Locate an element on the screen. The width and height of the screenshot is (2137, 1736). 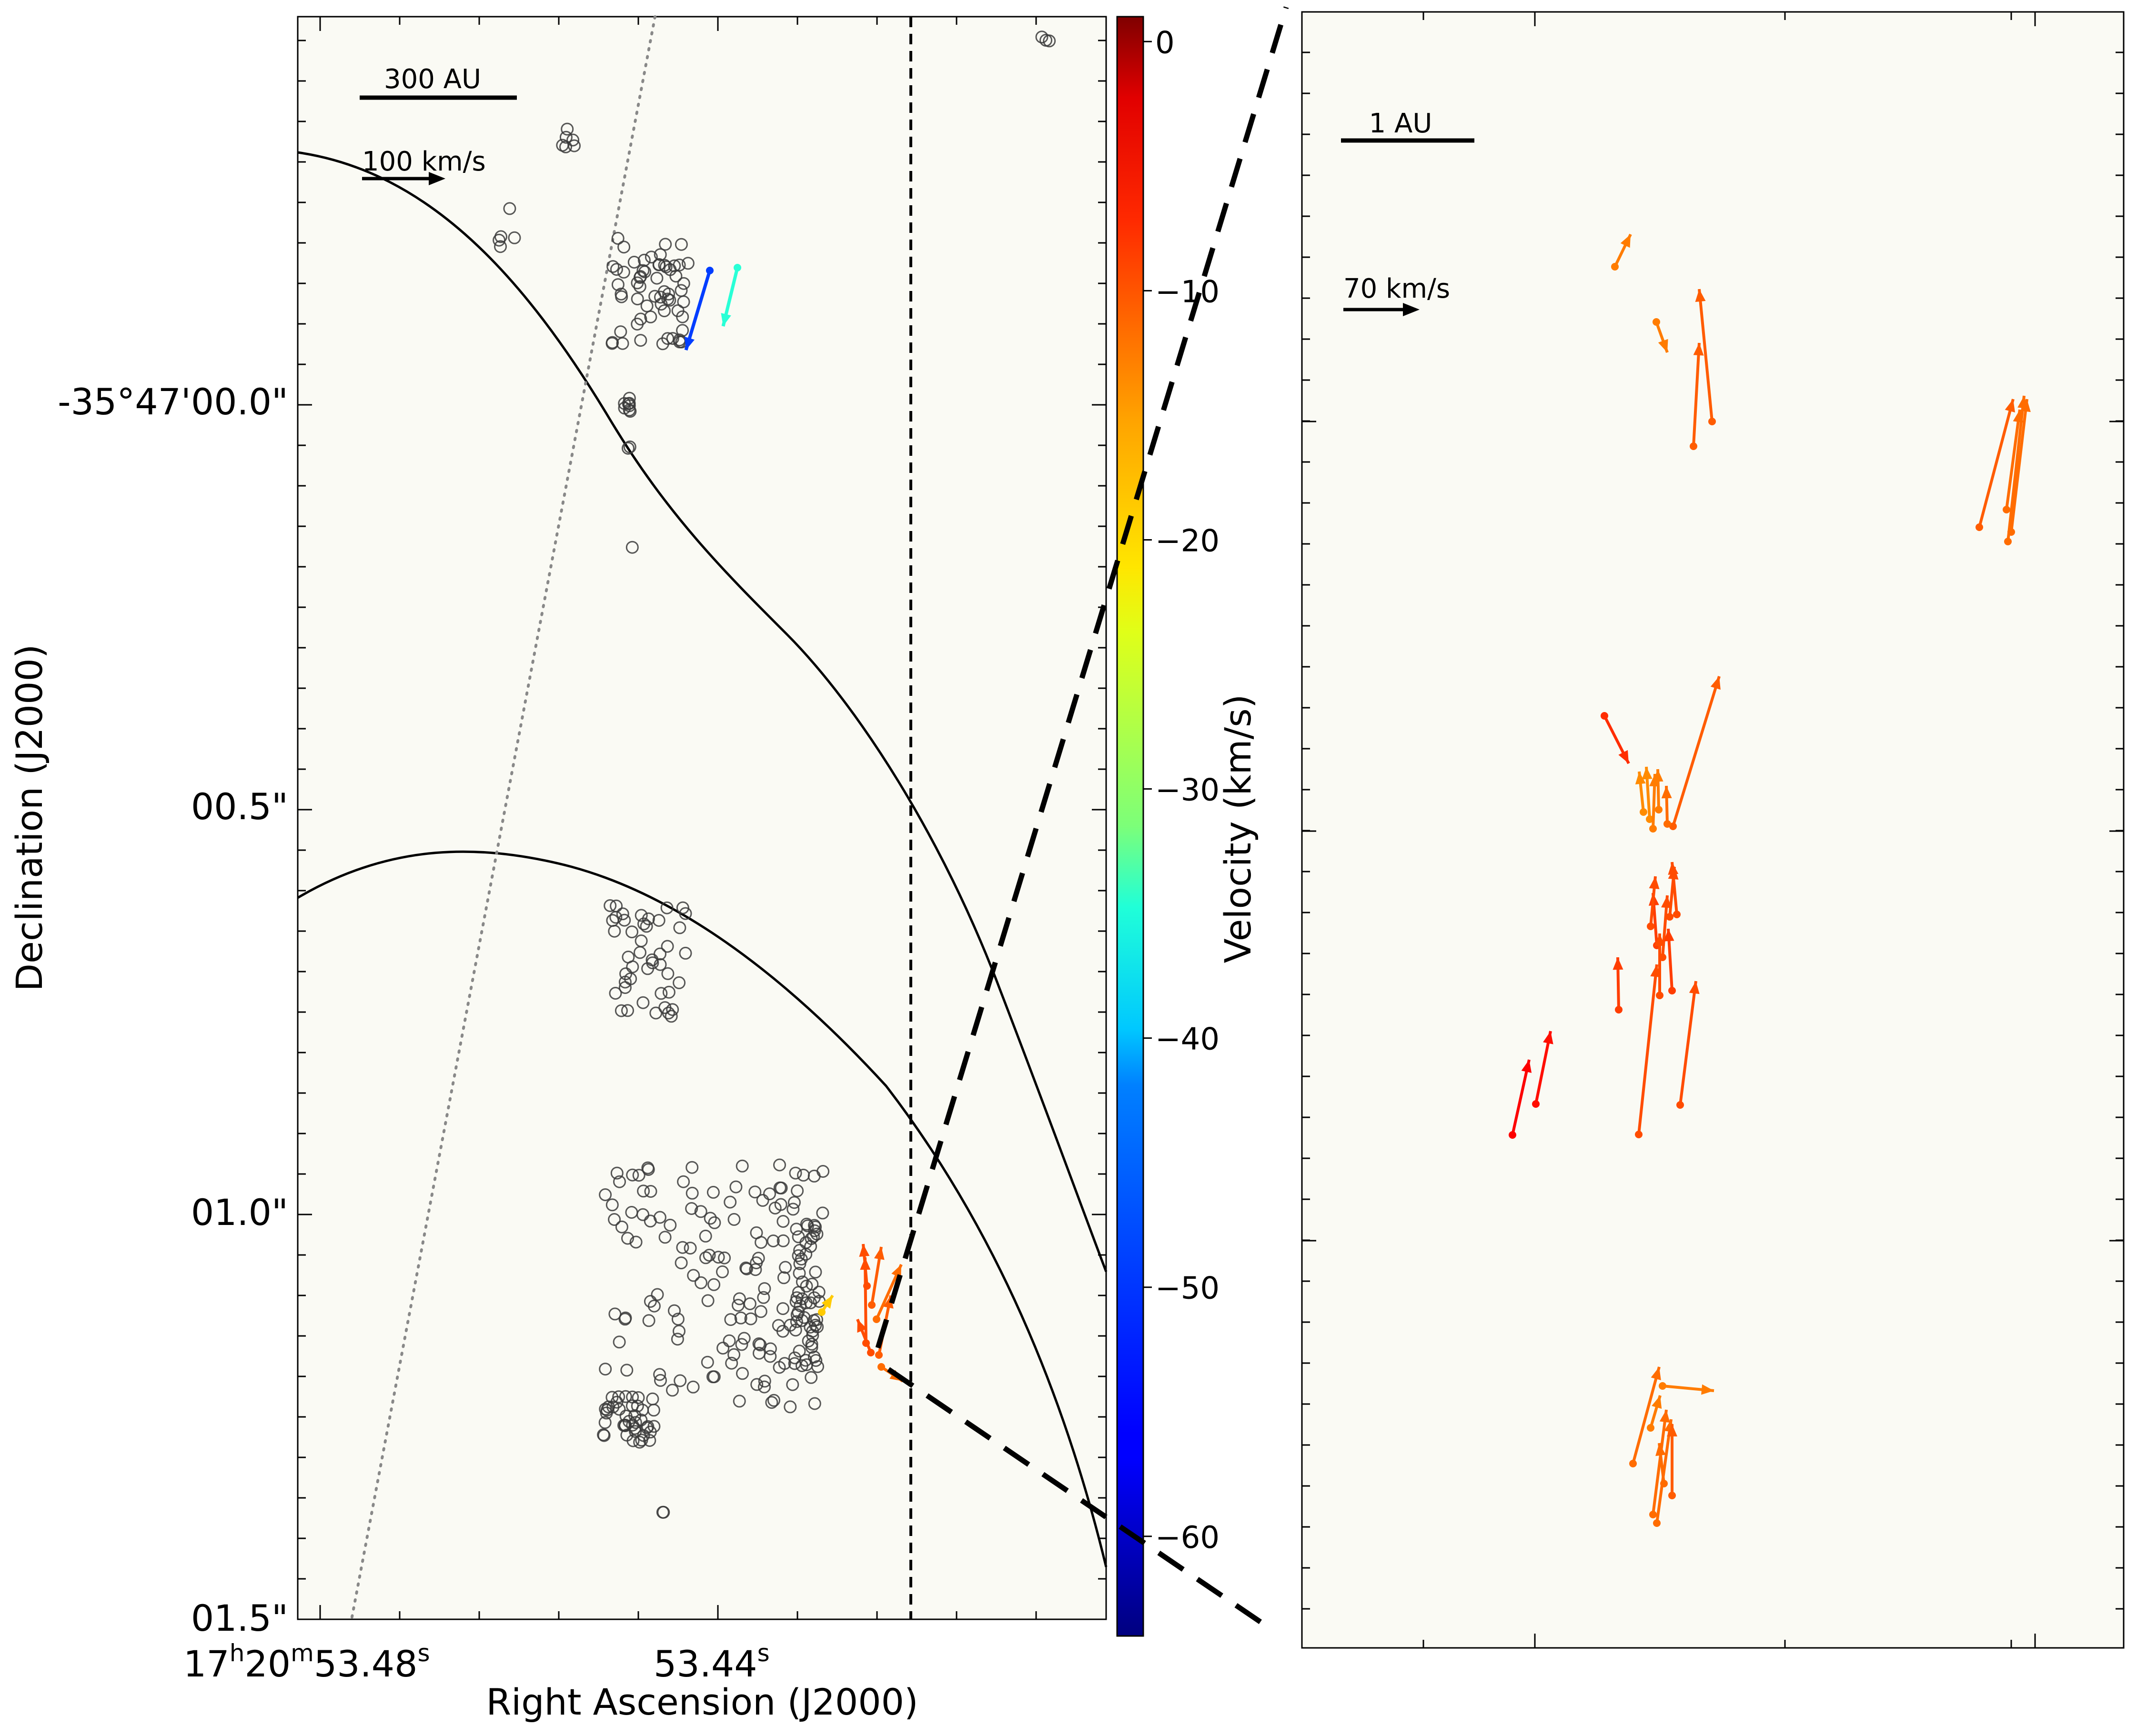
x-tick-0-minutes: 20 is located at coordinates (267, 1664).